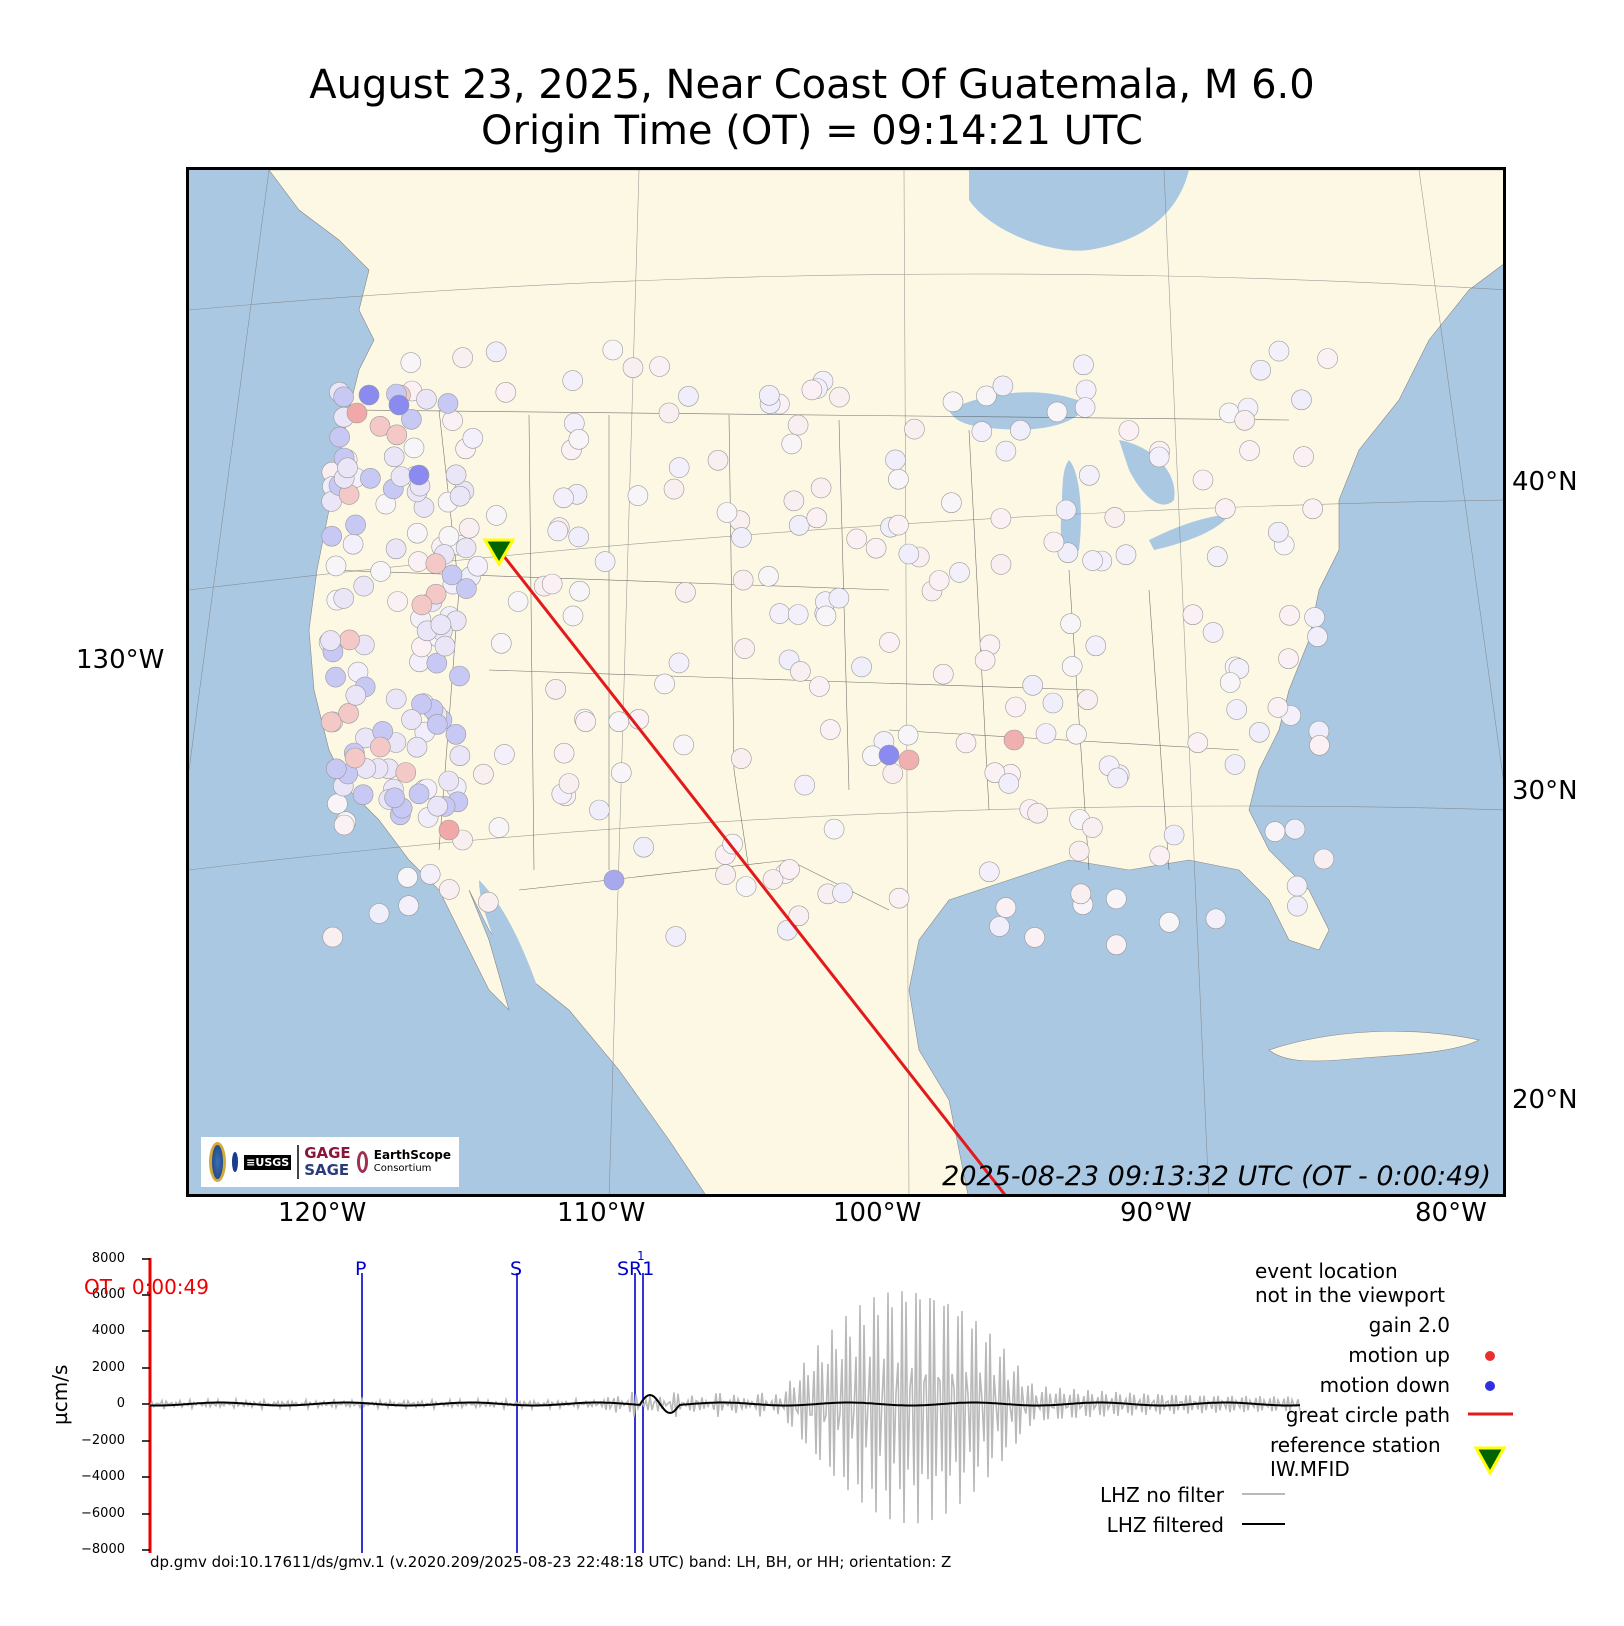 This screenshot has width=1624, height=1626. I want to click on earthscope-logo: EarthScope Consortium, so click(412, 1161).